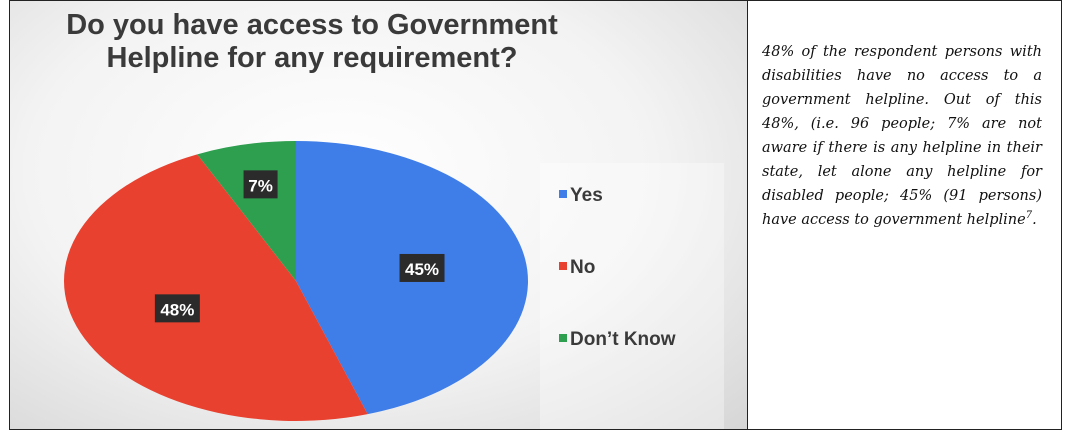  Describe the element at coordinates (1034, 220) in the screenshot. I see `description-end: .` at that location.